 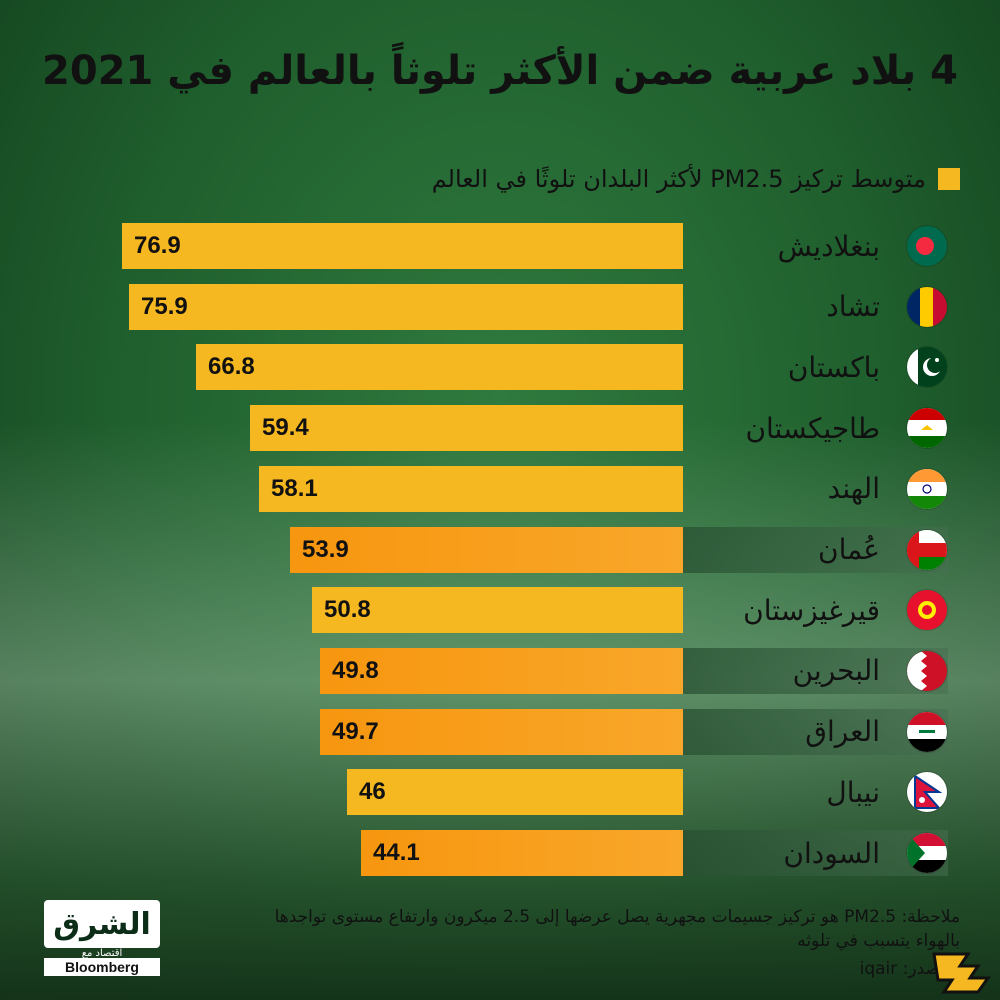 What do you see at coordinates (102, 924) in the screenshot?
I see `logo-main-text: الشرق` at bounding box center [102, 924].